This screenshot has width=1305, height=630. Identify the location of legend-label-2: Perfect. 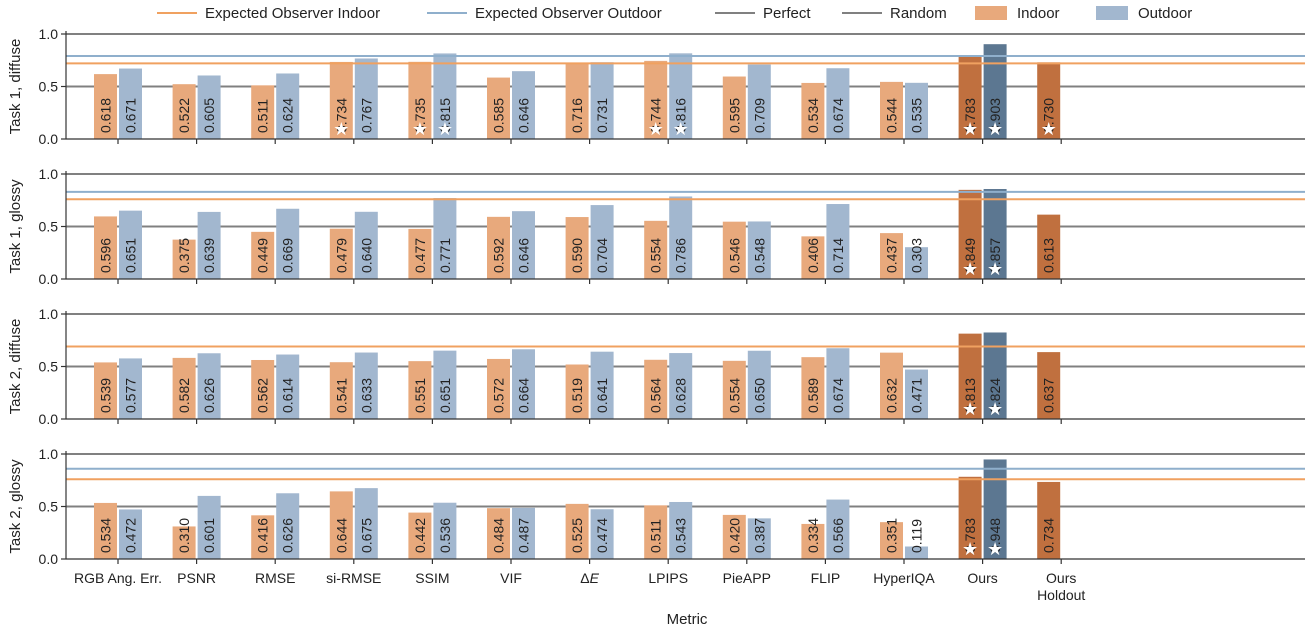
(787, 13).